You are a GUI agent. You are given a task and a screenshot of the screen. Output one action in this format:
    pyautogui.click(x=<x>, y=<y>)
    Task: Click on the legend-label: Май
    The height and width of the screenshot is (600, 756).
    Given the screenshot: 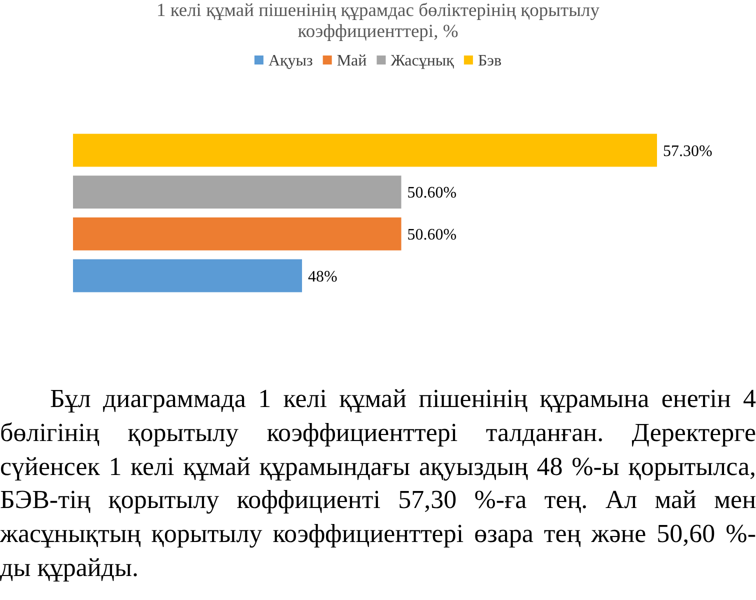 What is the action you would take?
    pyautogui.click(x=352, y=61)
    